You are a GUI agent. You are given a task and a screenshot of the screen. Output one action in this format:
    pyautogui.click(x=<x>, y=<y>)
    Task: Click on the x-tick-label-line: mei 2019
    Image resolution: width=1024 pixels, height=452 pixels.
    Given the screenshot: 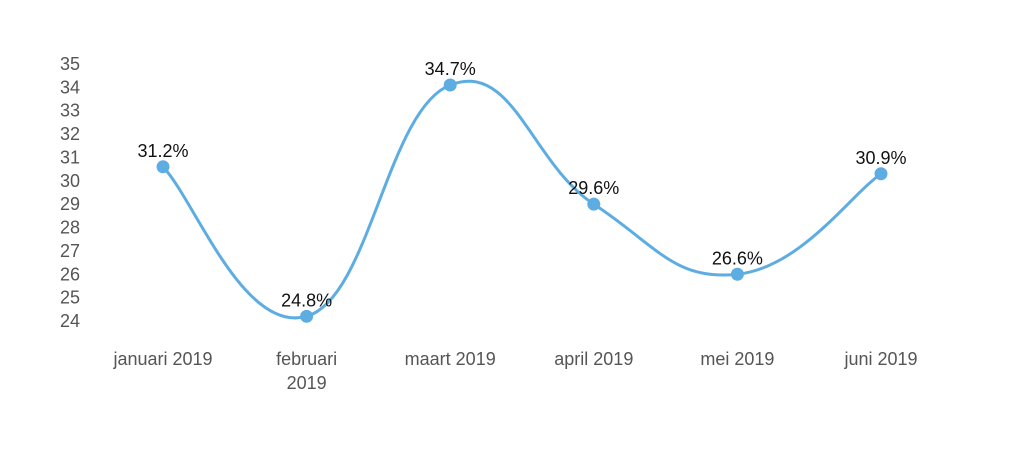 What is the action you would take?
    pyautogui.click(x=737, y=359)
    